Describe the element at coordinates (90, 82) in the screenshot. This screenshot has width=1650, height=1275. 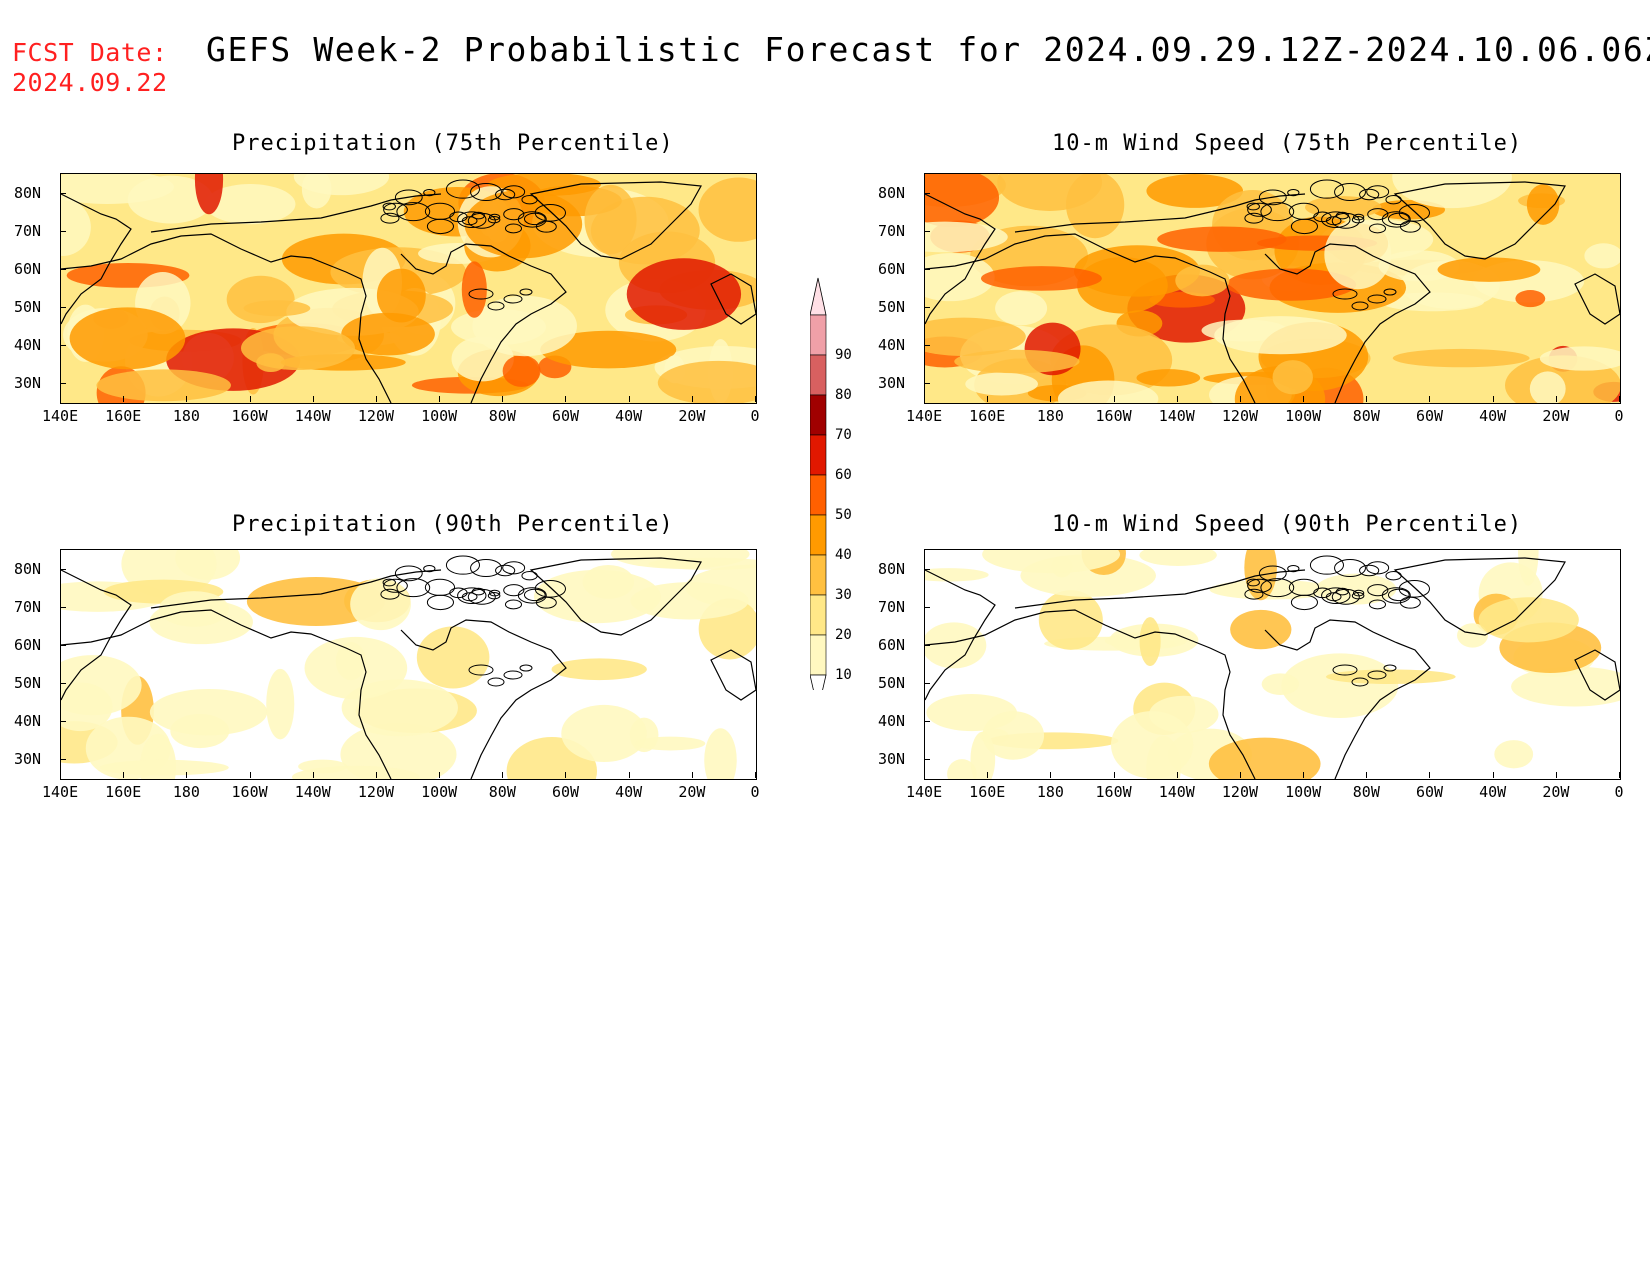
I see `fcst-date-value: 2024.09.22` at that location.